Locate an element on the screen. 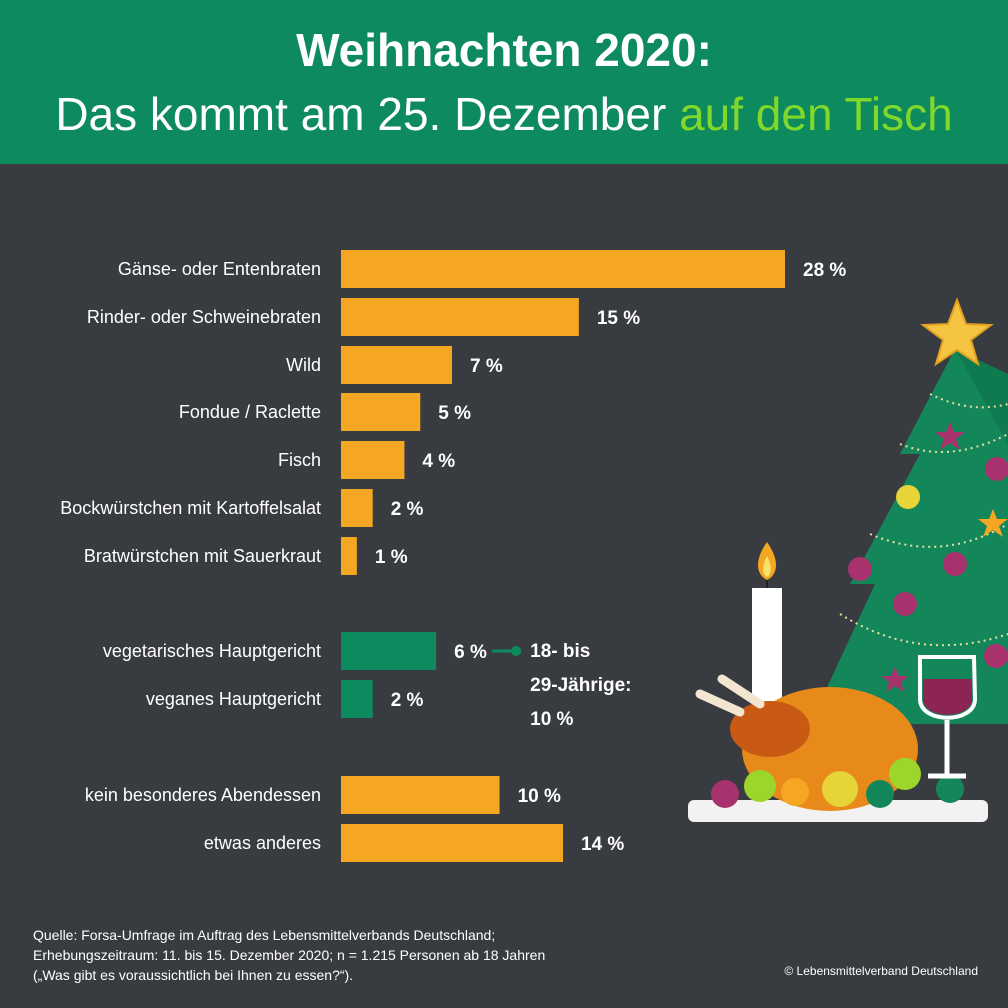 The width and height of the screenshot is (1008, 1008). annotation-line-2: 29-Jährige: is located at coordinates (580, 685).